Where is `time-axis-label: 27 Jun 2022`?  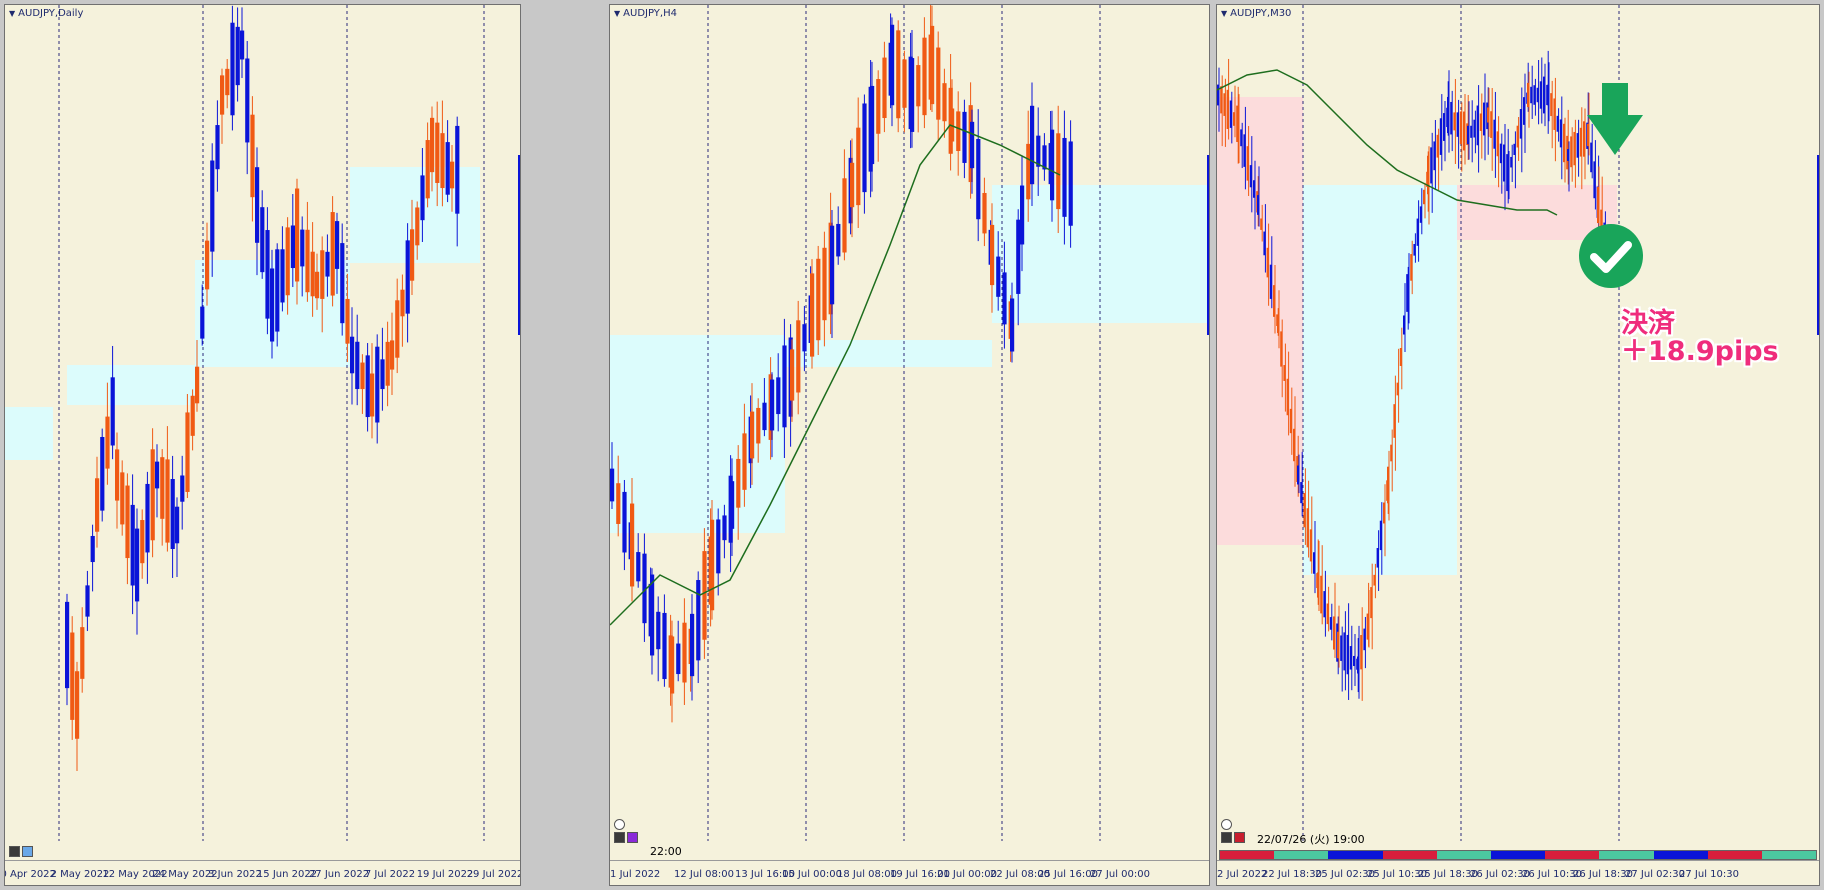 time-axis-label: 27 Jun 2022 is located at coordinates (339, 874).